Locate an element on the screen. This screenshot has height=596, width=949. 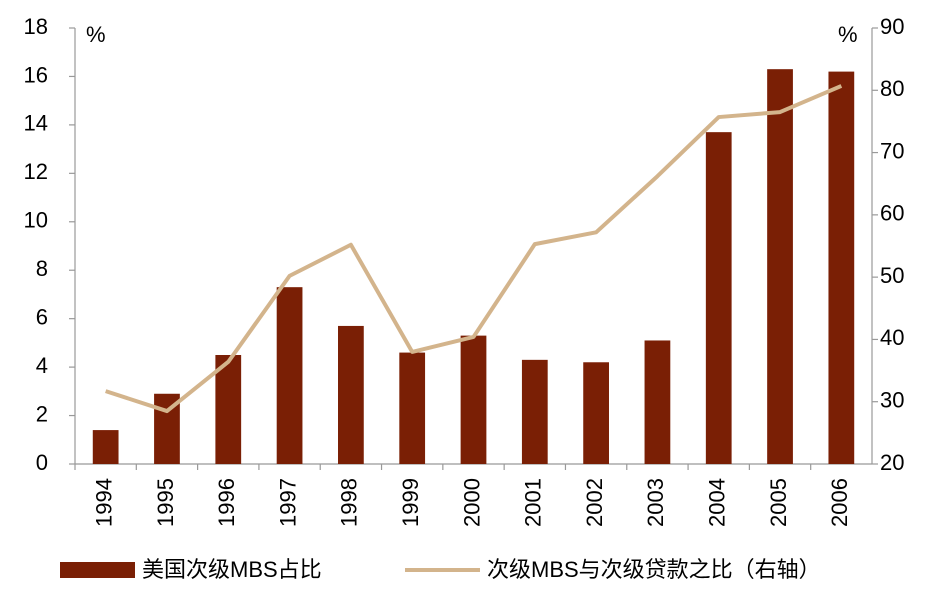
y2-tick-label: 20 is located at coordinates (892, 462).